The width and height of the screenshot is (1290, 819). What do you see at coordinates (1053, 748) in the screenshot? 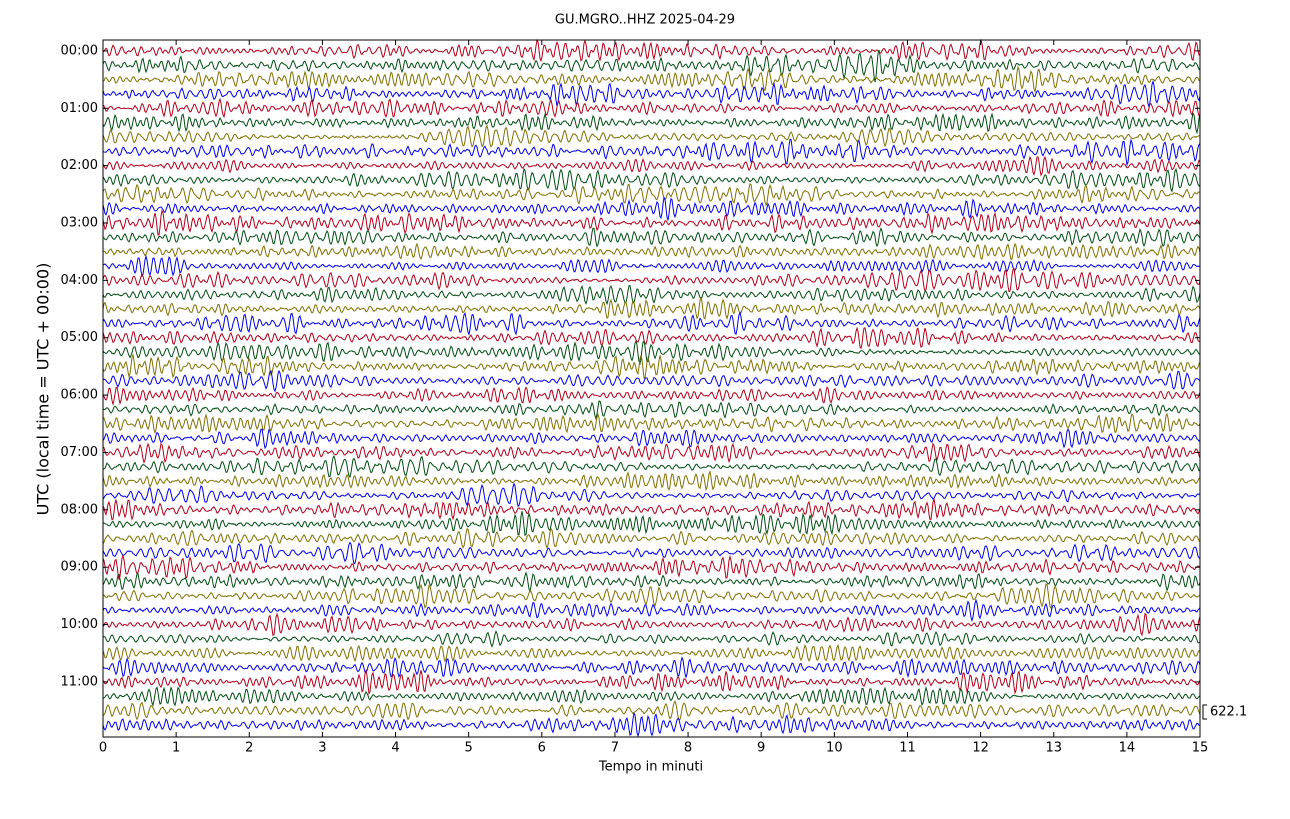
I see `x-tick-label: 13` at bounding box center [1053, 748].